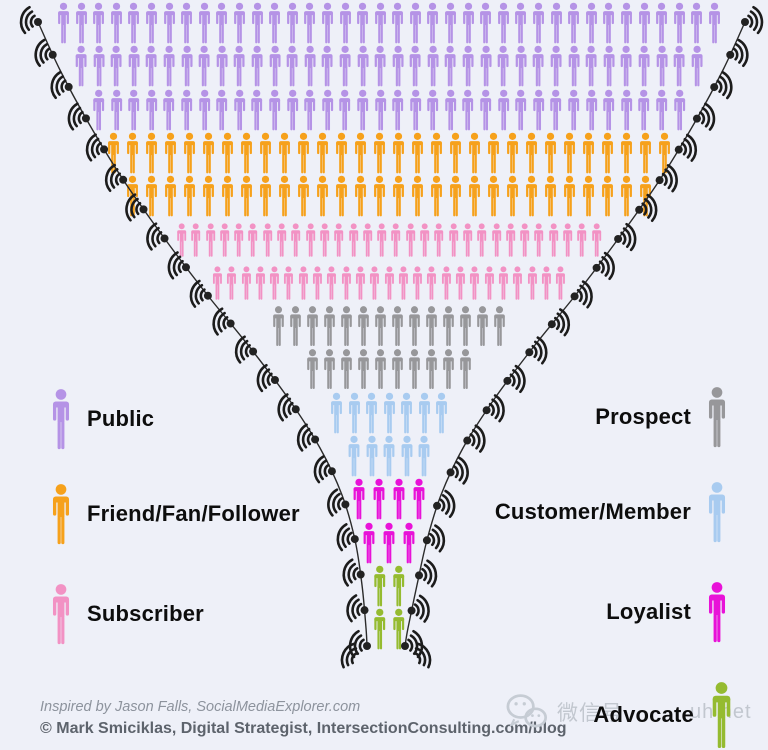 The height and width of the screenshot is (750, 768). I want to click on legend-item-prospect: Prospect, so click(663, 417).